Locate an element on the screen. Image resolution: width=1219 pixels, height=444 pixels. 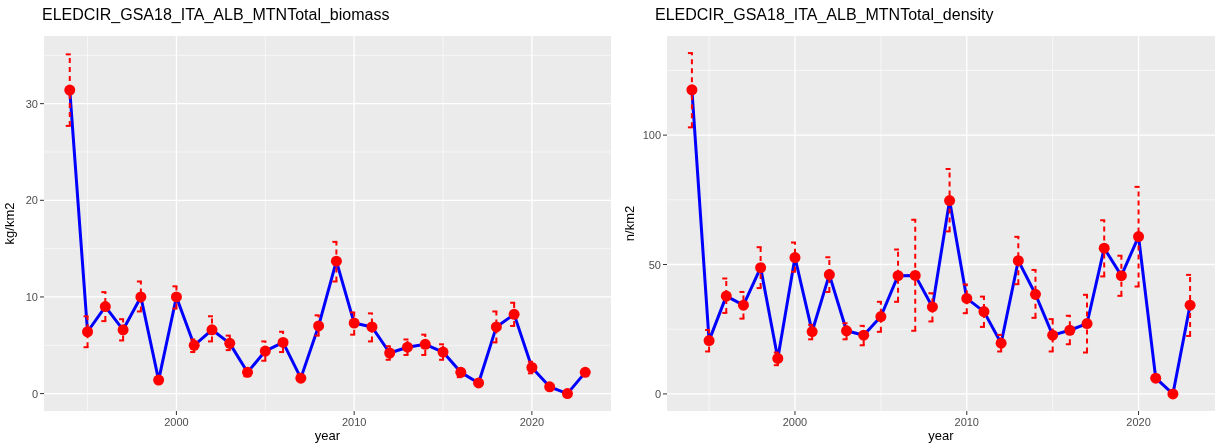
y-axis-title: kg/km2 is located at coordinates (9, 223).